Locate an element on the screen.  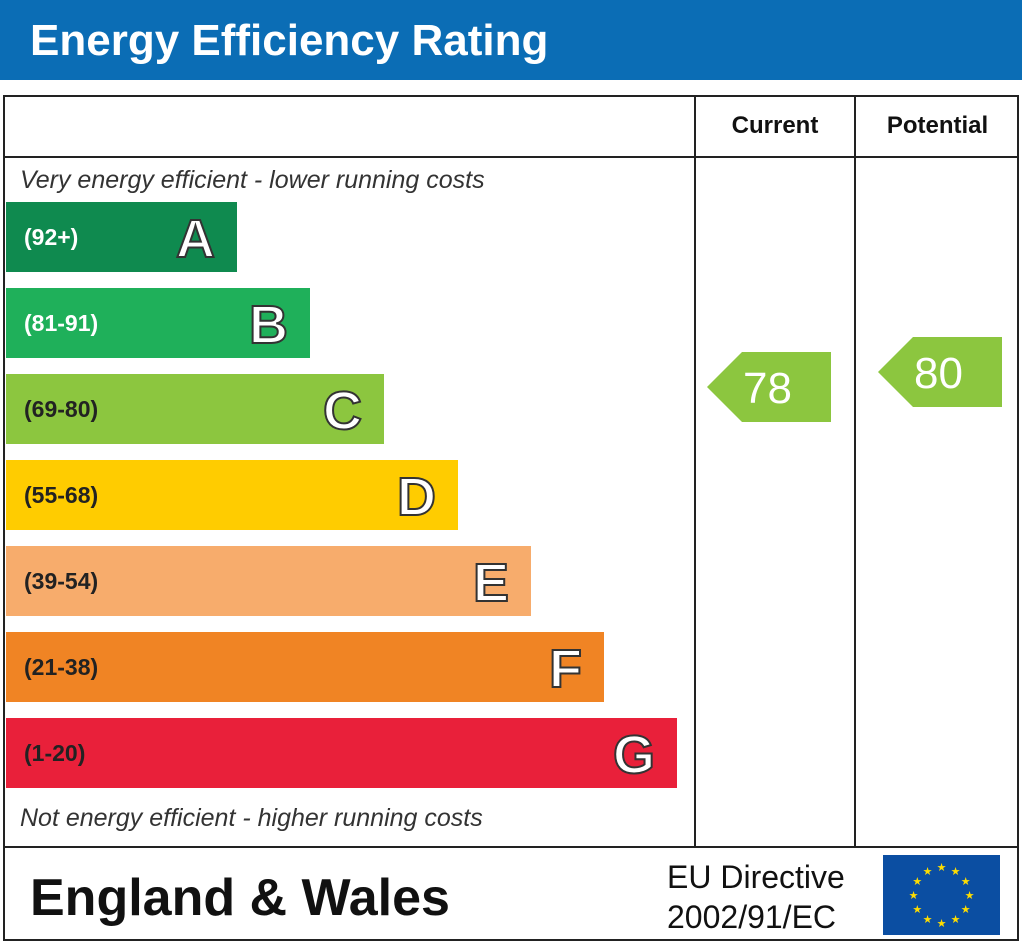
header-bar: Energy Efficiency Rating is located at coordinates (511, 40).